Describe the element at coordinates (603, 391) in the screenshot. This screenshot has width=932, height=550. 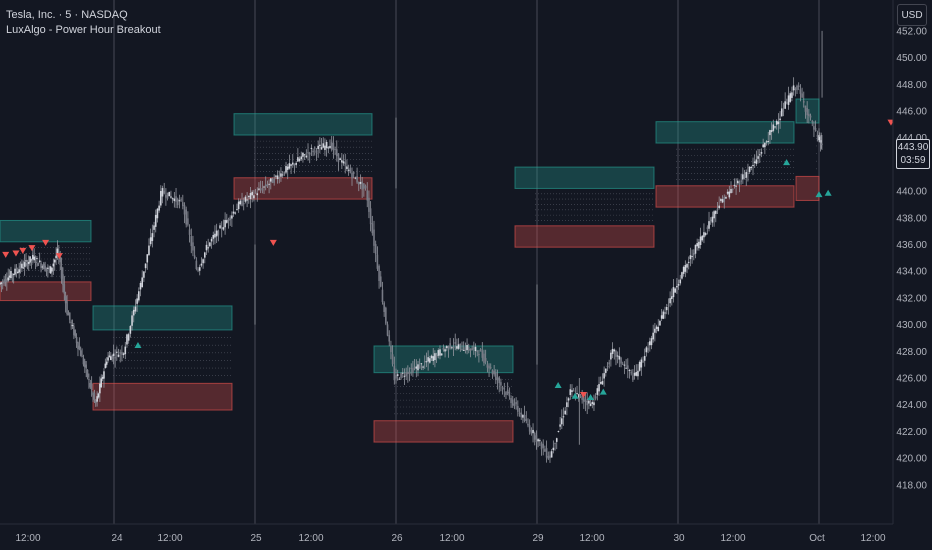
I see `bullish-signal-marker` at that location.